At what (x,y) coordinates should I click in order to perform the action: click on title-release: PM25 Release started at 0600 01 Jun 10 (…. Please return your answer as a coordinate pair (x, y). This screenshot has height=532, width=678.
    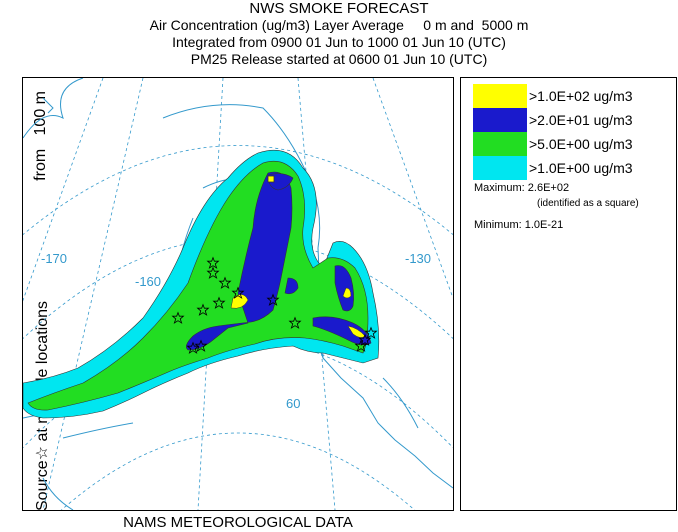
    Looking at the image, I should click on (339, 59).